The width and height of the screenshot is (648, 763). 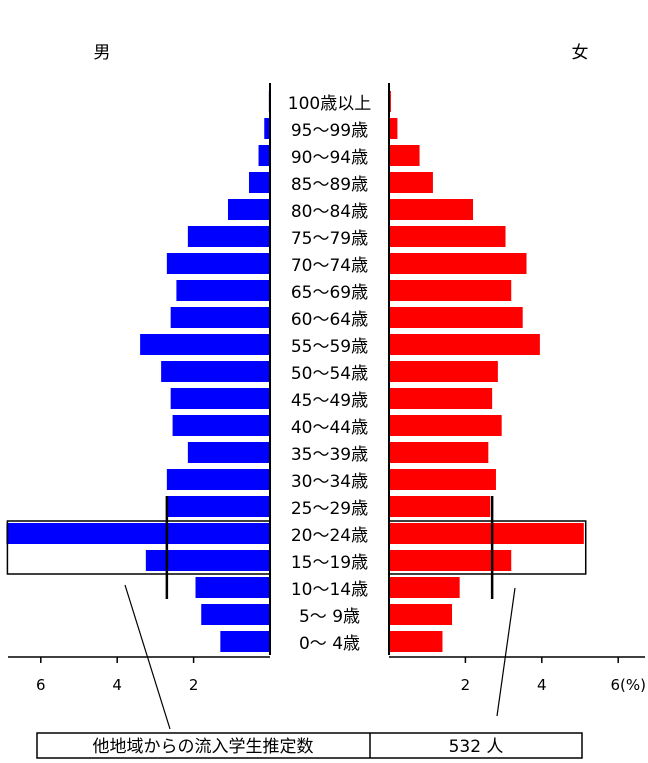 What do you see at coordinates (476, 747) in the screenshot?
I see `annotation-value: 532 人` at bounding box center [476, 747].